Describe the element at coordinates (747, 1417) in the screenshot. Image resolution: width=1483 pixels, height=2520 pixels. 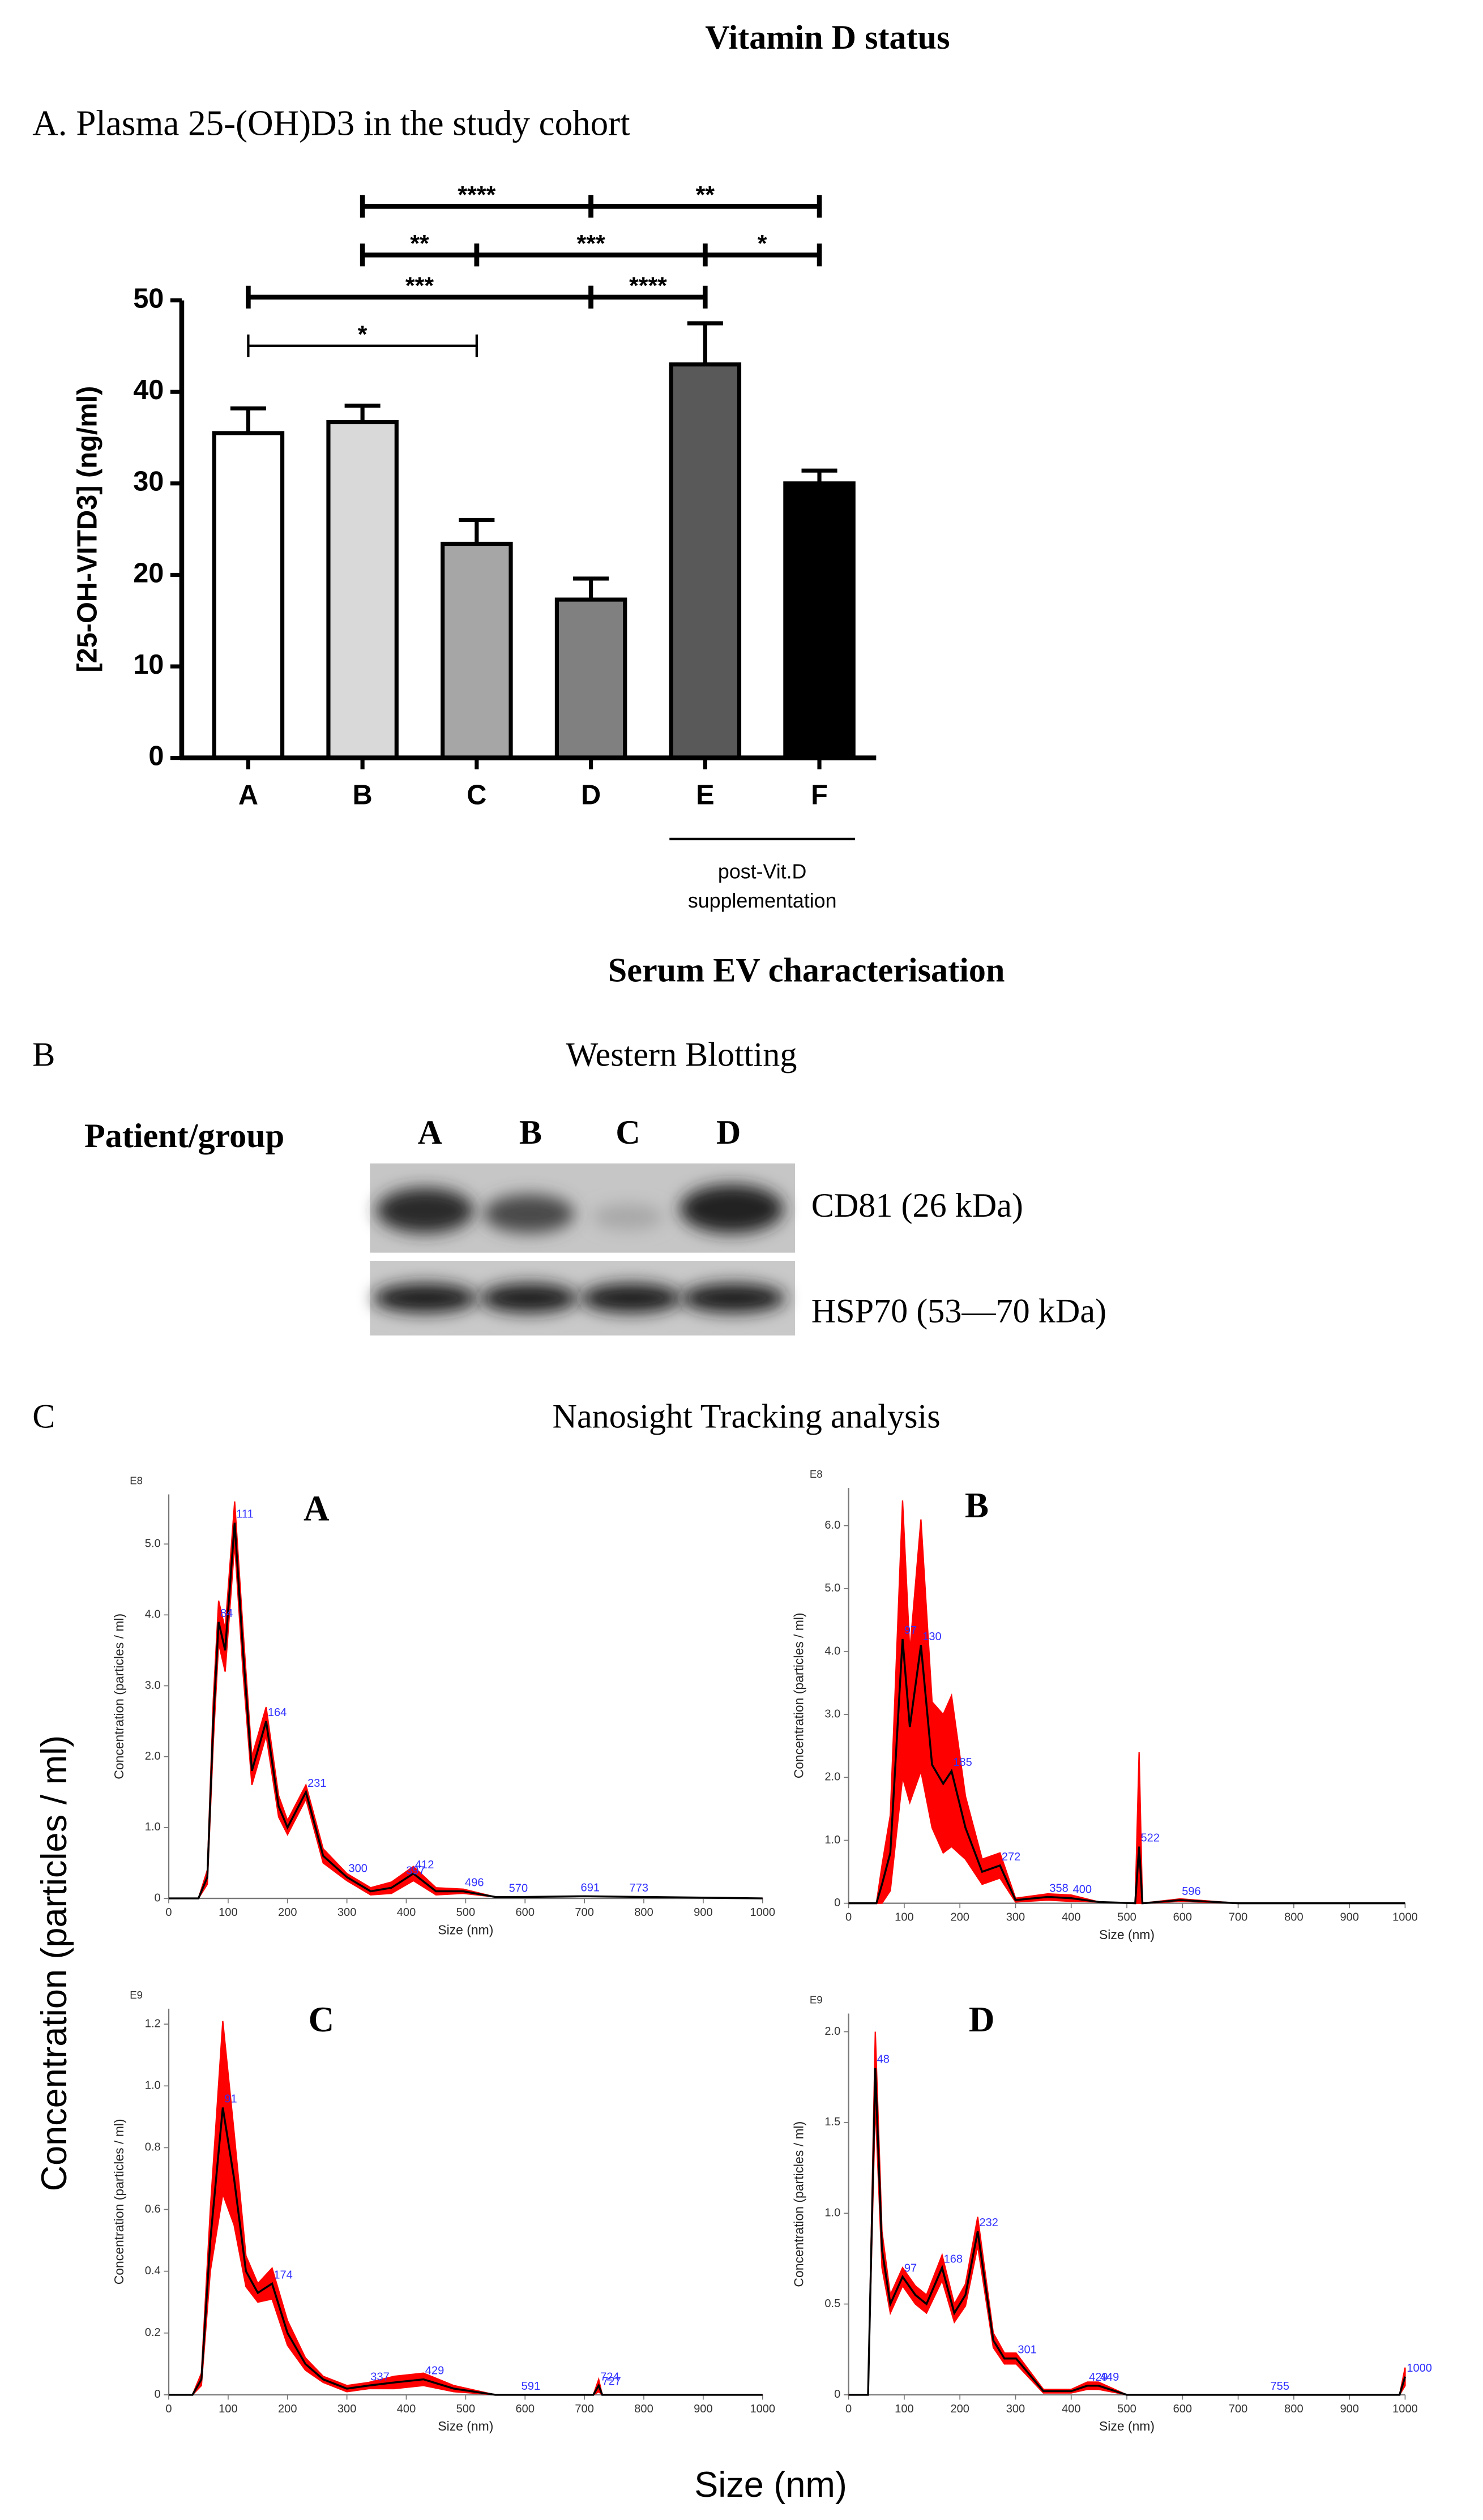
I see `panel-title: Nanosight Tracking analysis` at that location.